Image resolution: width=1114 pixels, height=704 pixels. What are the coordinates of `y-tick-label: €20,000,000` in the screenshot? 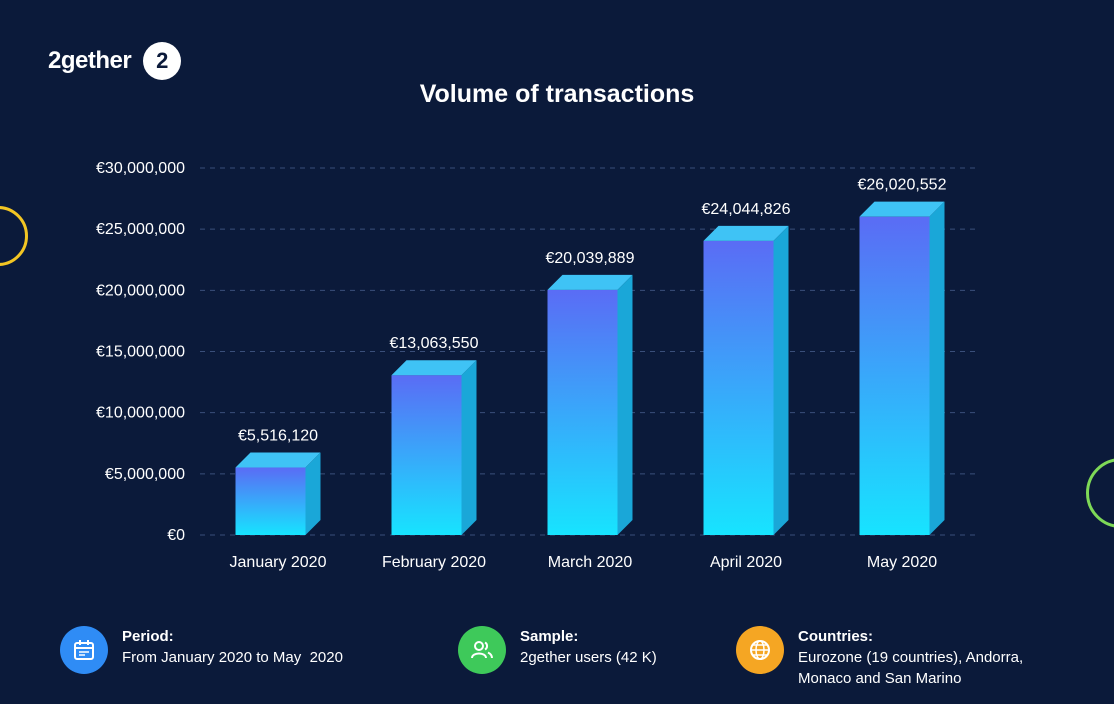 It's located at (140, 290).